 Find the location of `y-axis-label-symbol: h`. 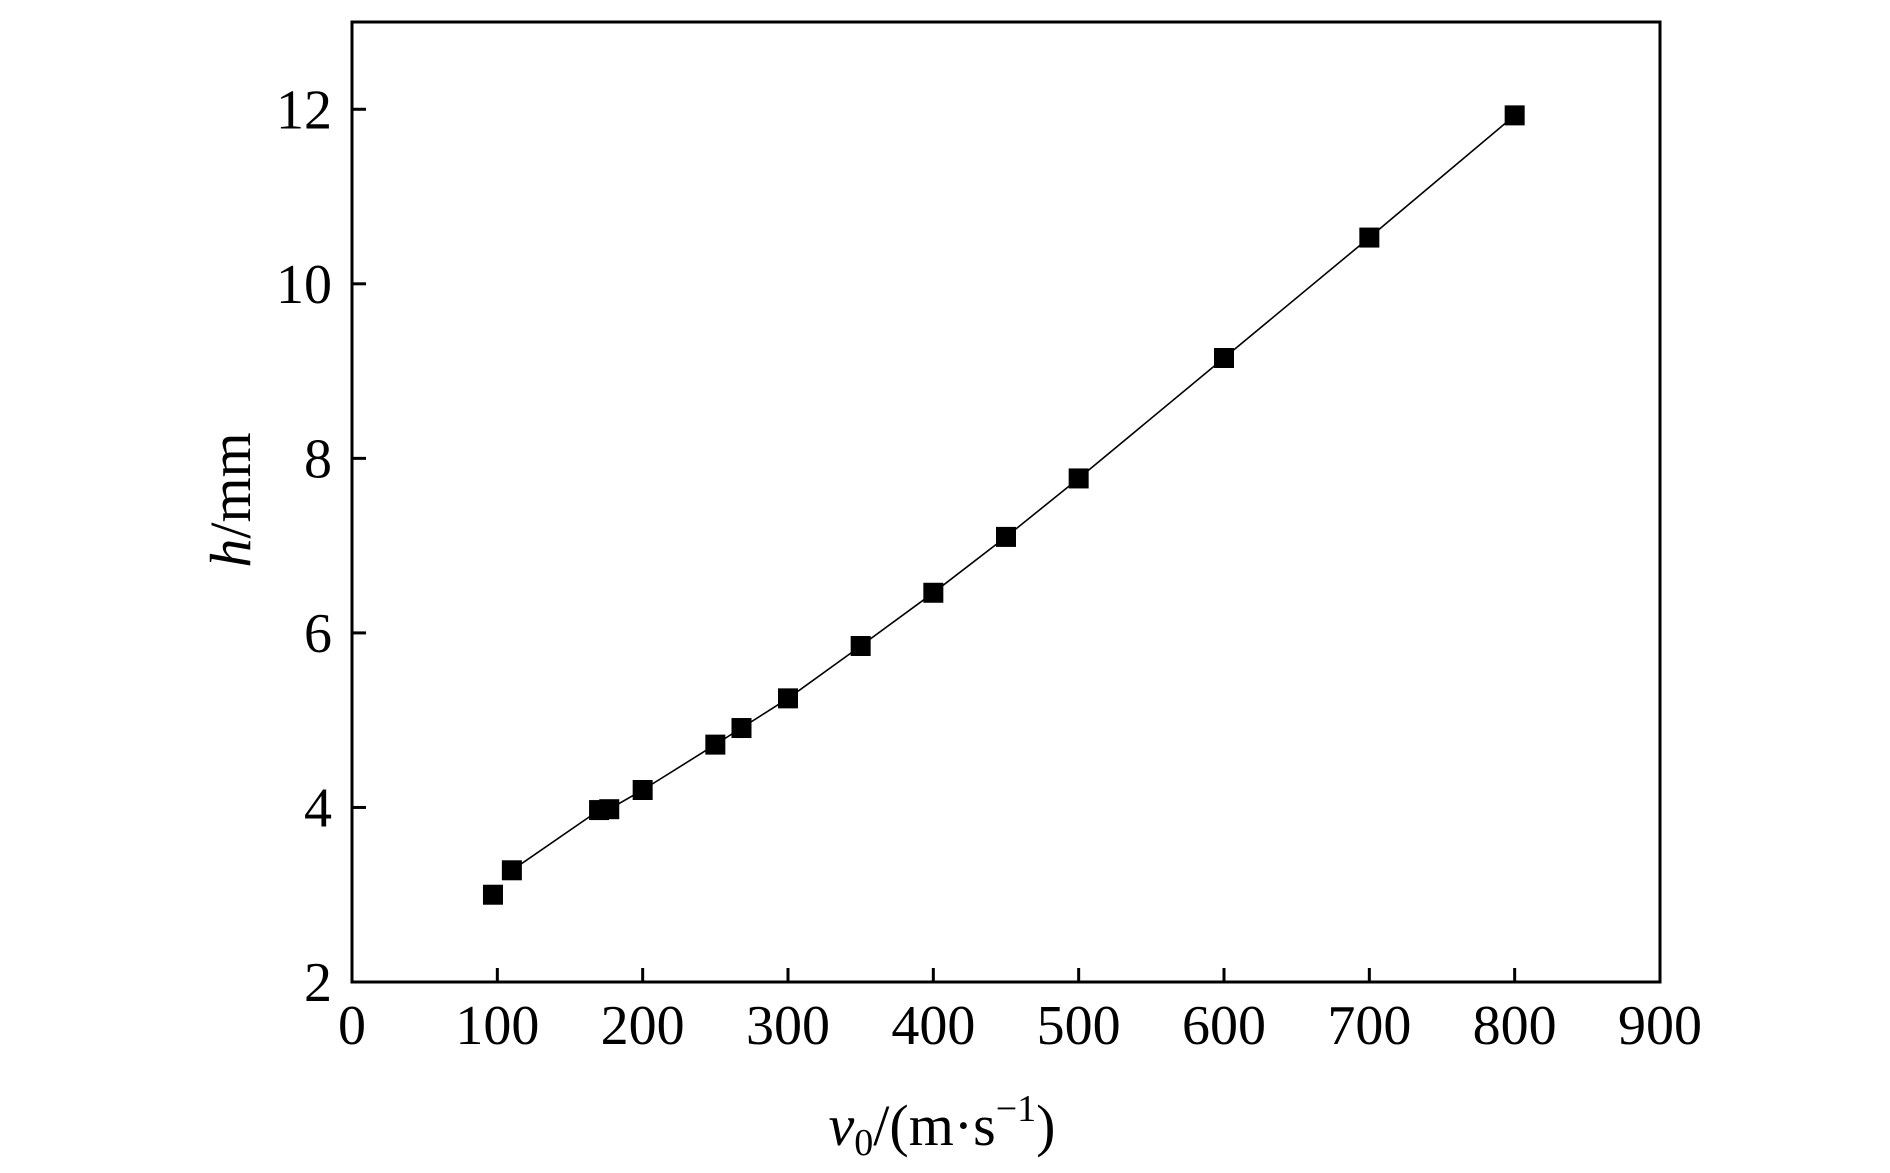

y-axis-label-symbol: h is located at coordinates (230, 553).